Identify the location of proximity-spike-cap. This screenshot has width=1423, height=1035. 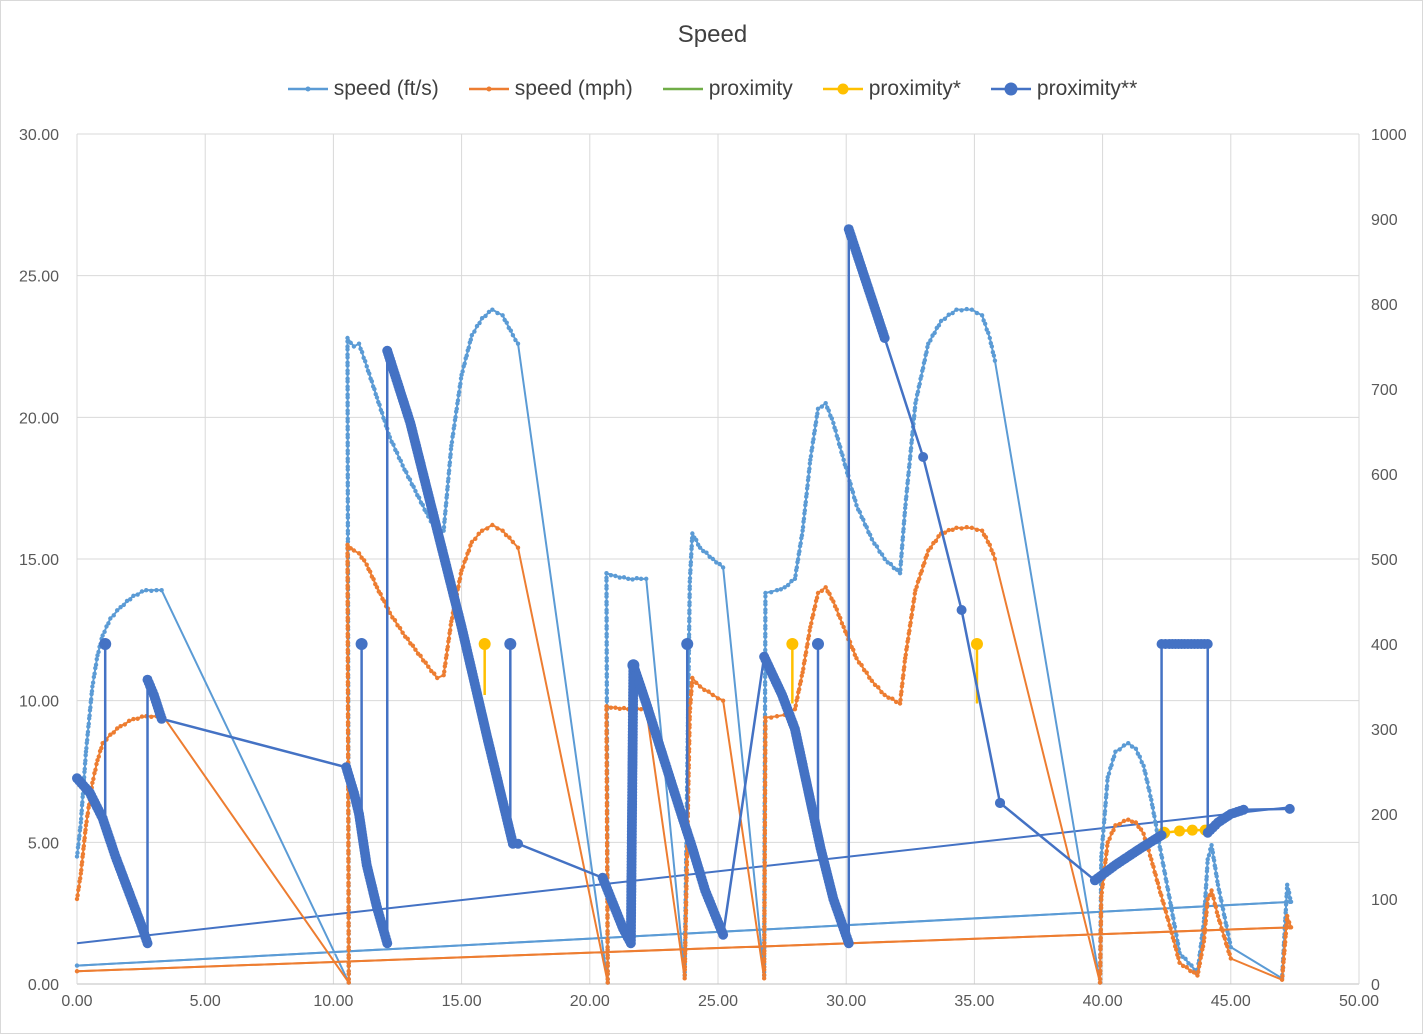
(817, 644).